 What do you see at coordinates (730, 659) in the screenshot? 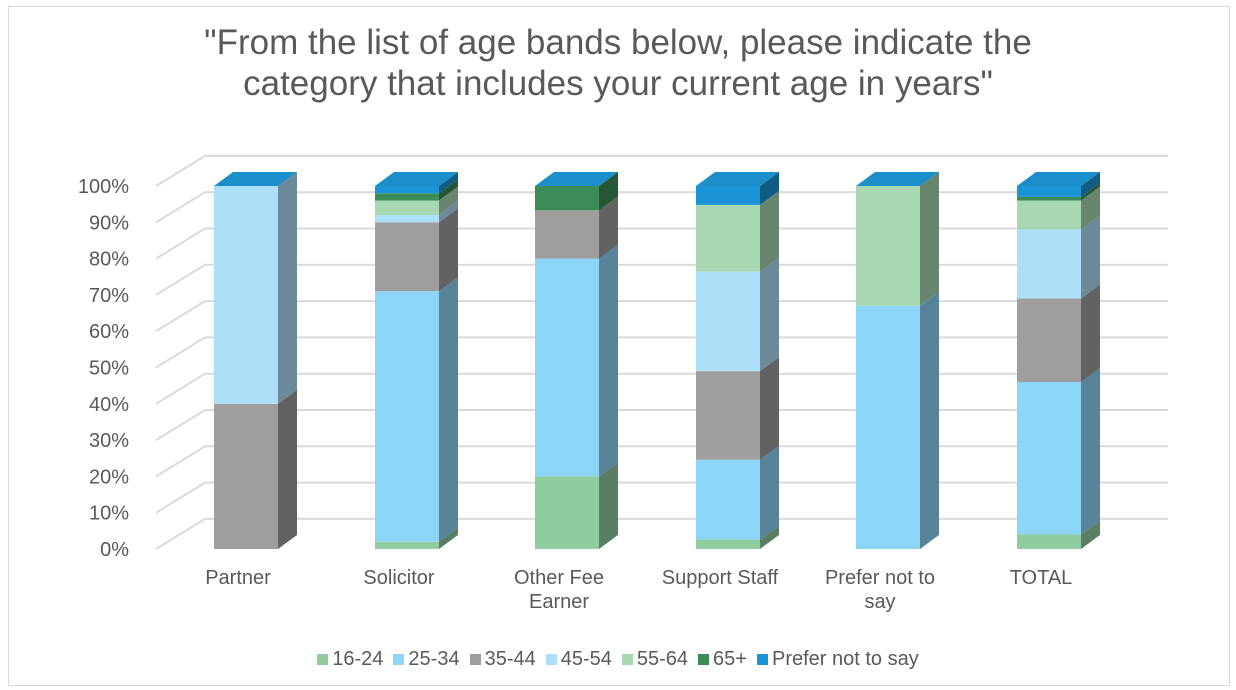
I see `legend-label: 65+` at bounding box center [730, 659].